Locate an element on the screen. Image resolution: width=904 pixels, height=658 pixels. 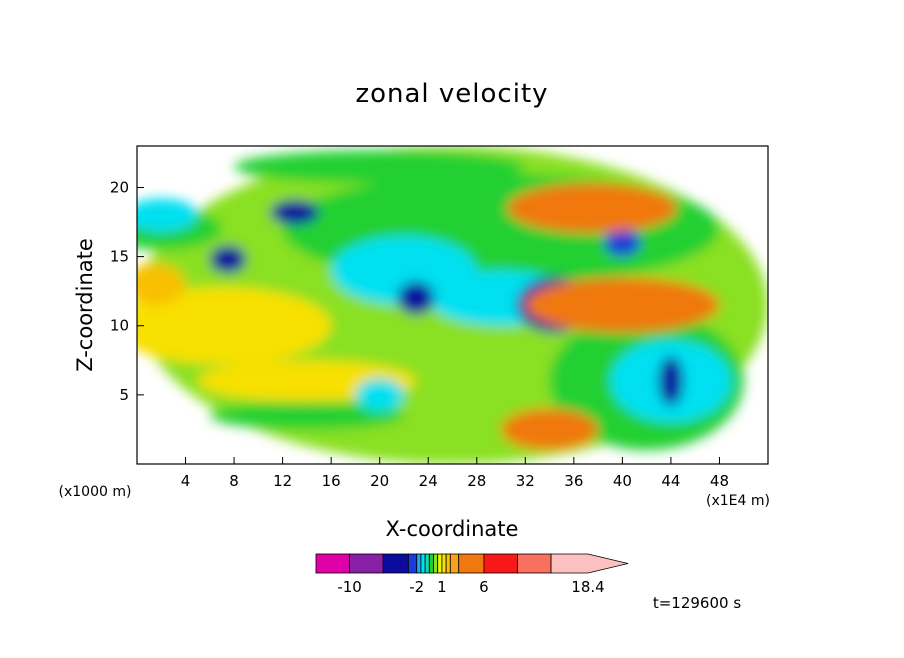
y-tick-label-3: 20 is located at coordinates (119, 187).